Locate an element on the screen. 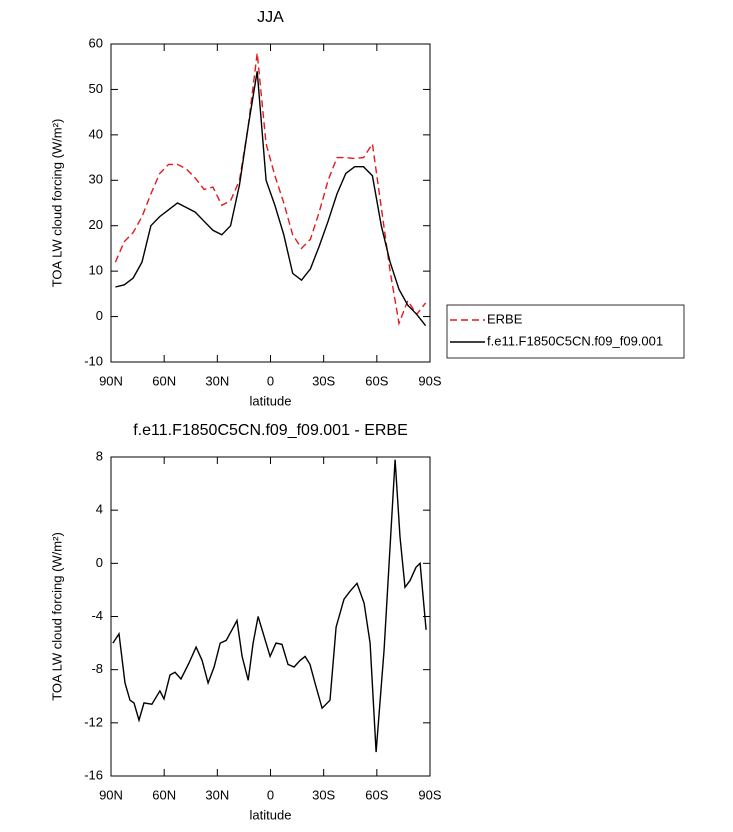  y-tick-label: 60 is located at coordinates (96, 42).